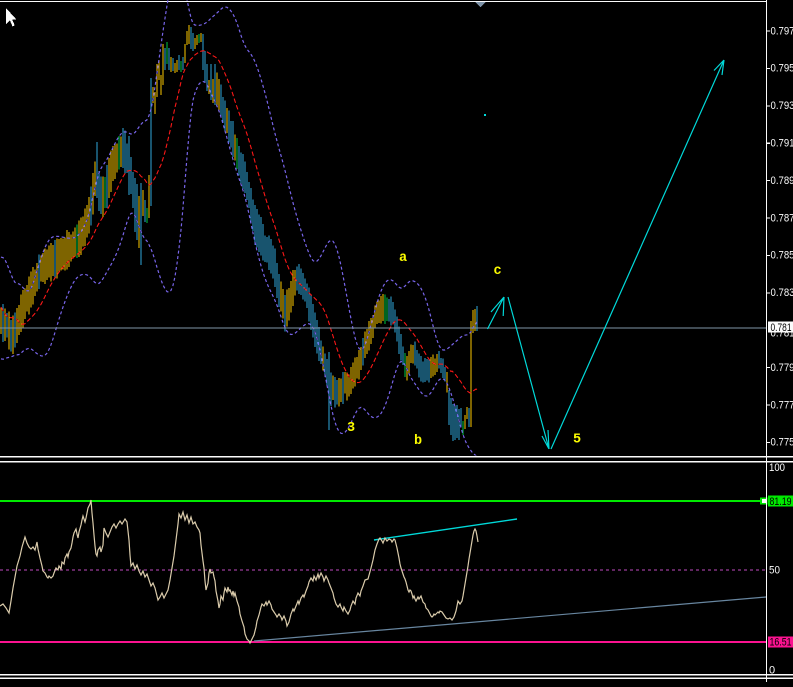 The height and width of the screenshot is (687, 793). What do you see at coordinates (403, 258) in the screenshot?
I see `svg-text: a` at bounding box center [403, 258].